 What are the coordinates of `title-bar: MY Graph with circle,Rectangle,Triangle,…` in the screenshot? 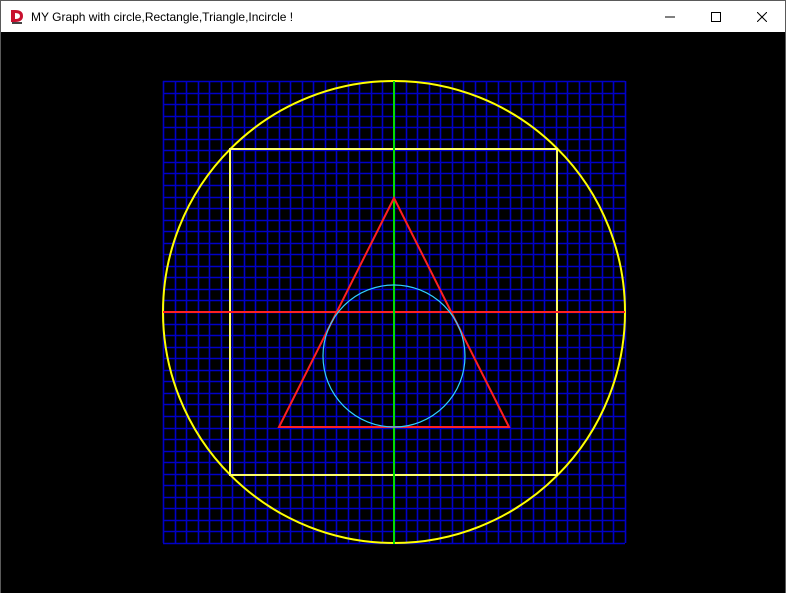 It's located at (393, 16).